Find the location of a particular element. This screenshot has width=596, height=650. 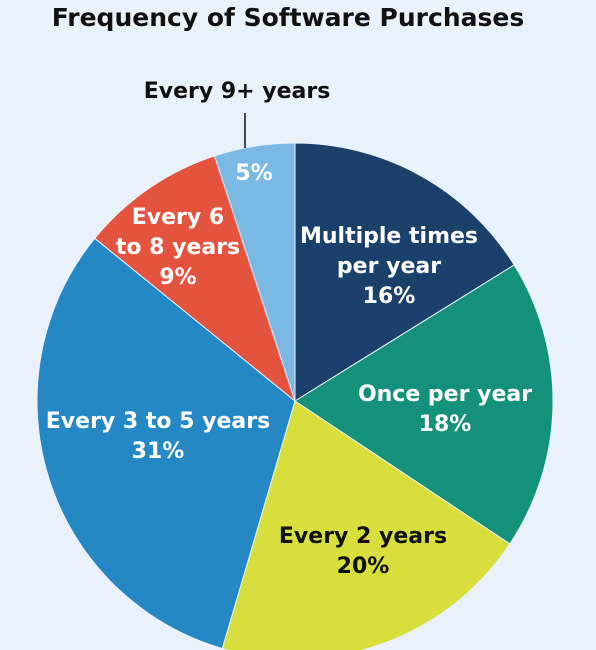

slice-label: Every 6 to 8 years is located at coordinates (178, 232).